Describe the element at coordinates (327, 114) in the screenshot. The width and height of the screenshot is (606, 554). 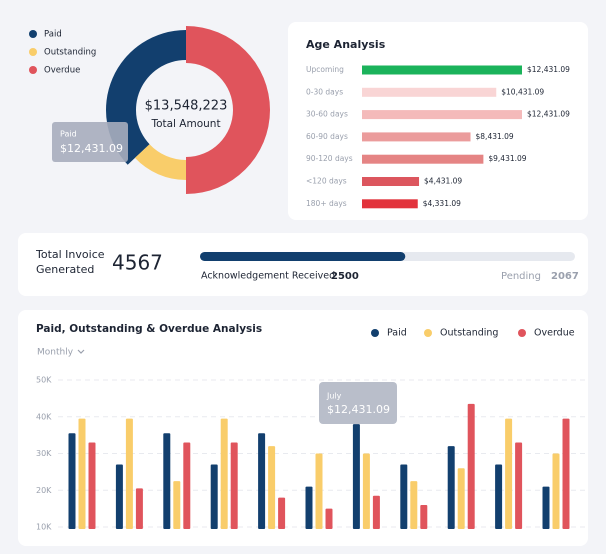
I see `age-category: 30-60 days` at that location.